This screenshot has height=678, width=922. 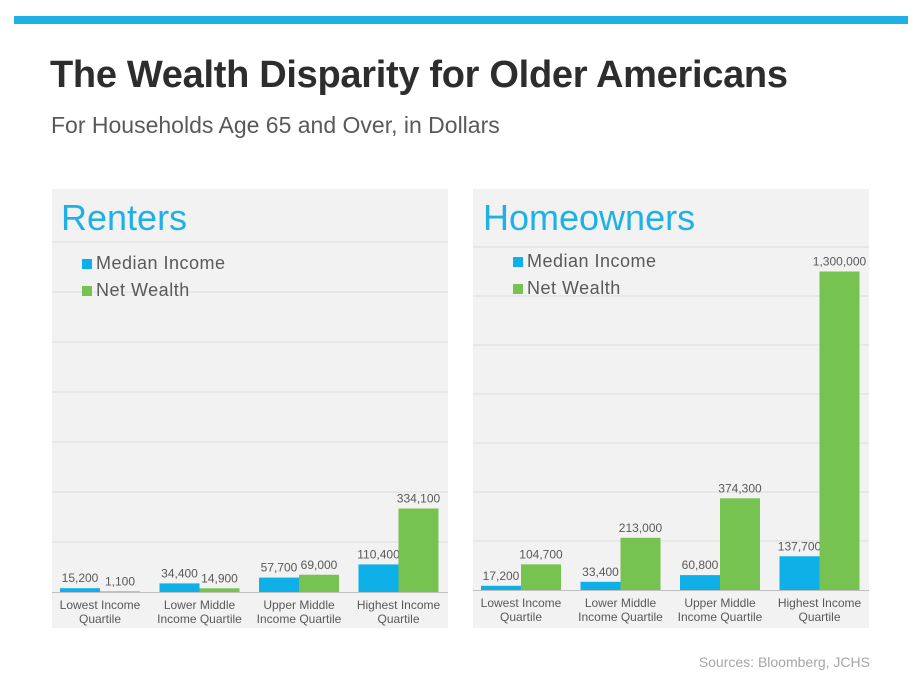 What do you see at coordinates (461, 20) in the screenshot?
I see `top-accent-bar` at bounding box center [461, 20].